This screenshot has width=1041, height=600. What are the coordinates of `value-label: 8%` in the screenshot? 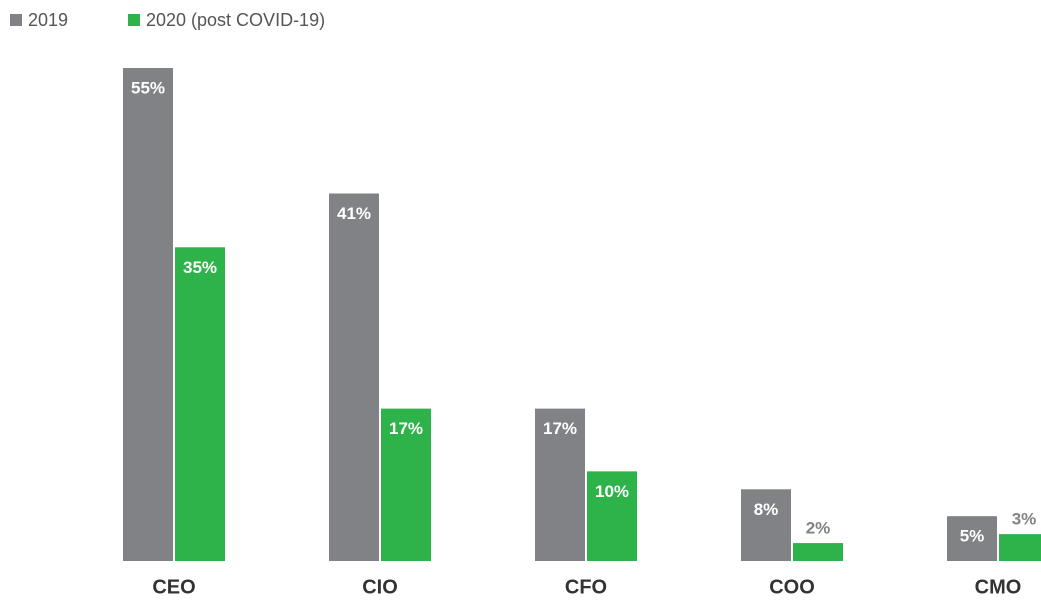 It's located at (766, 509).